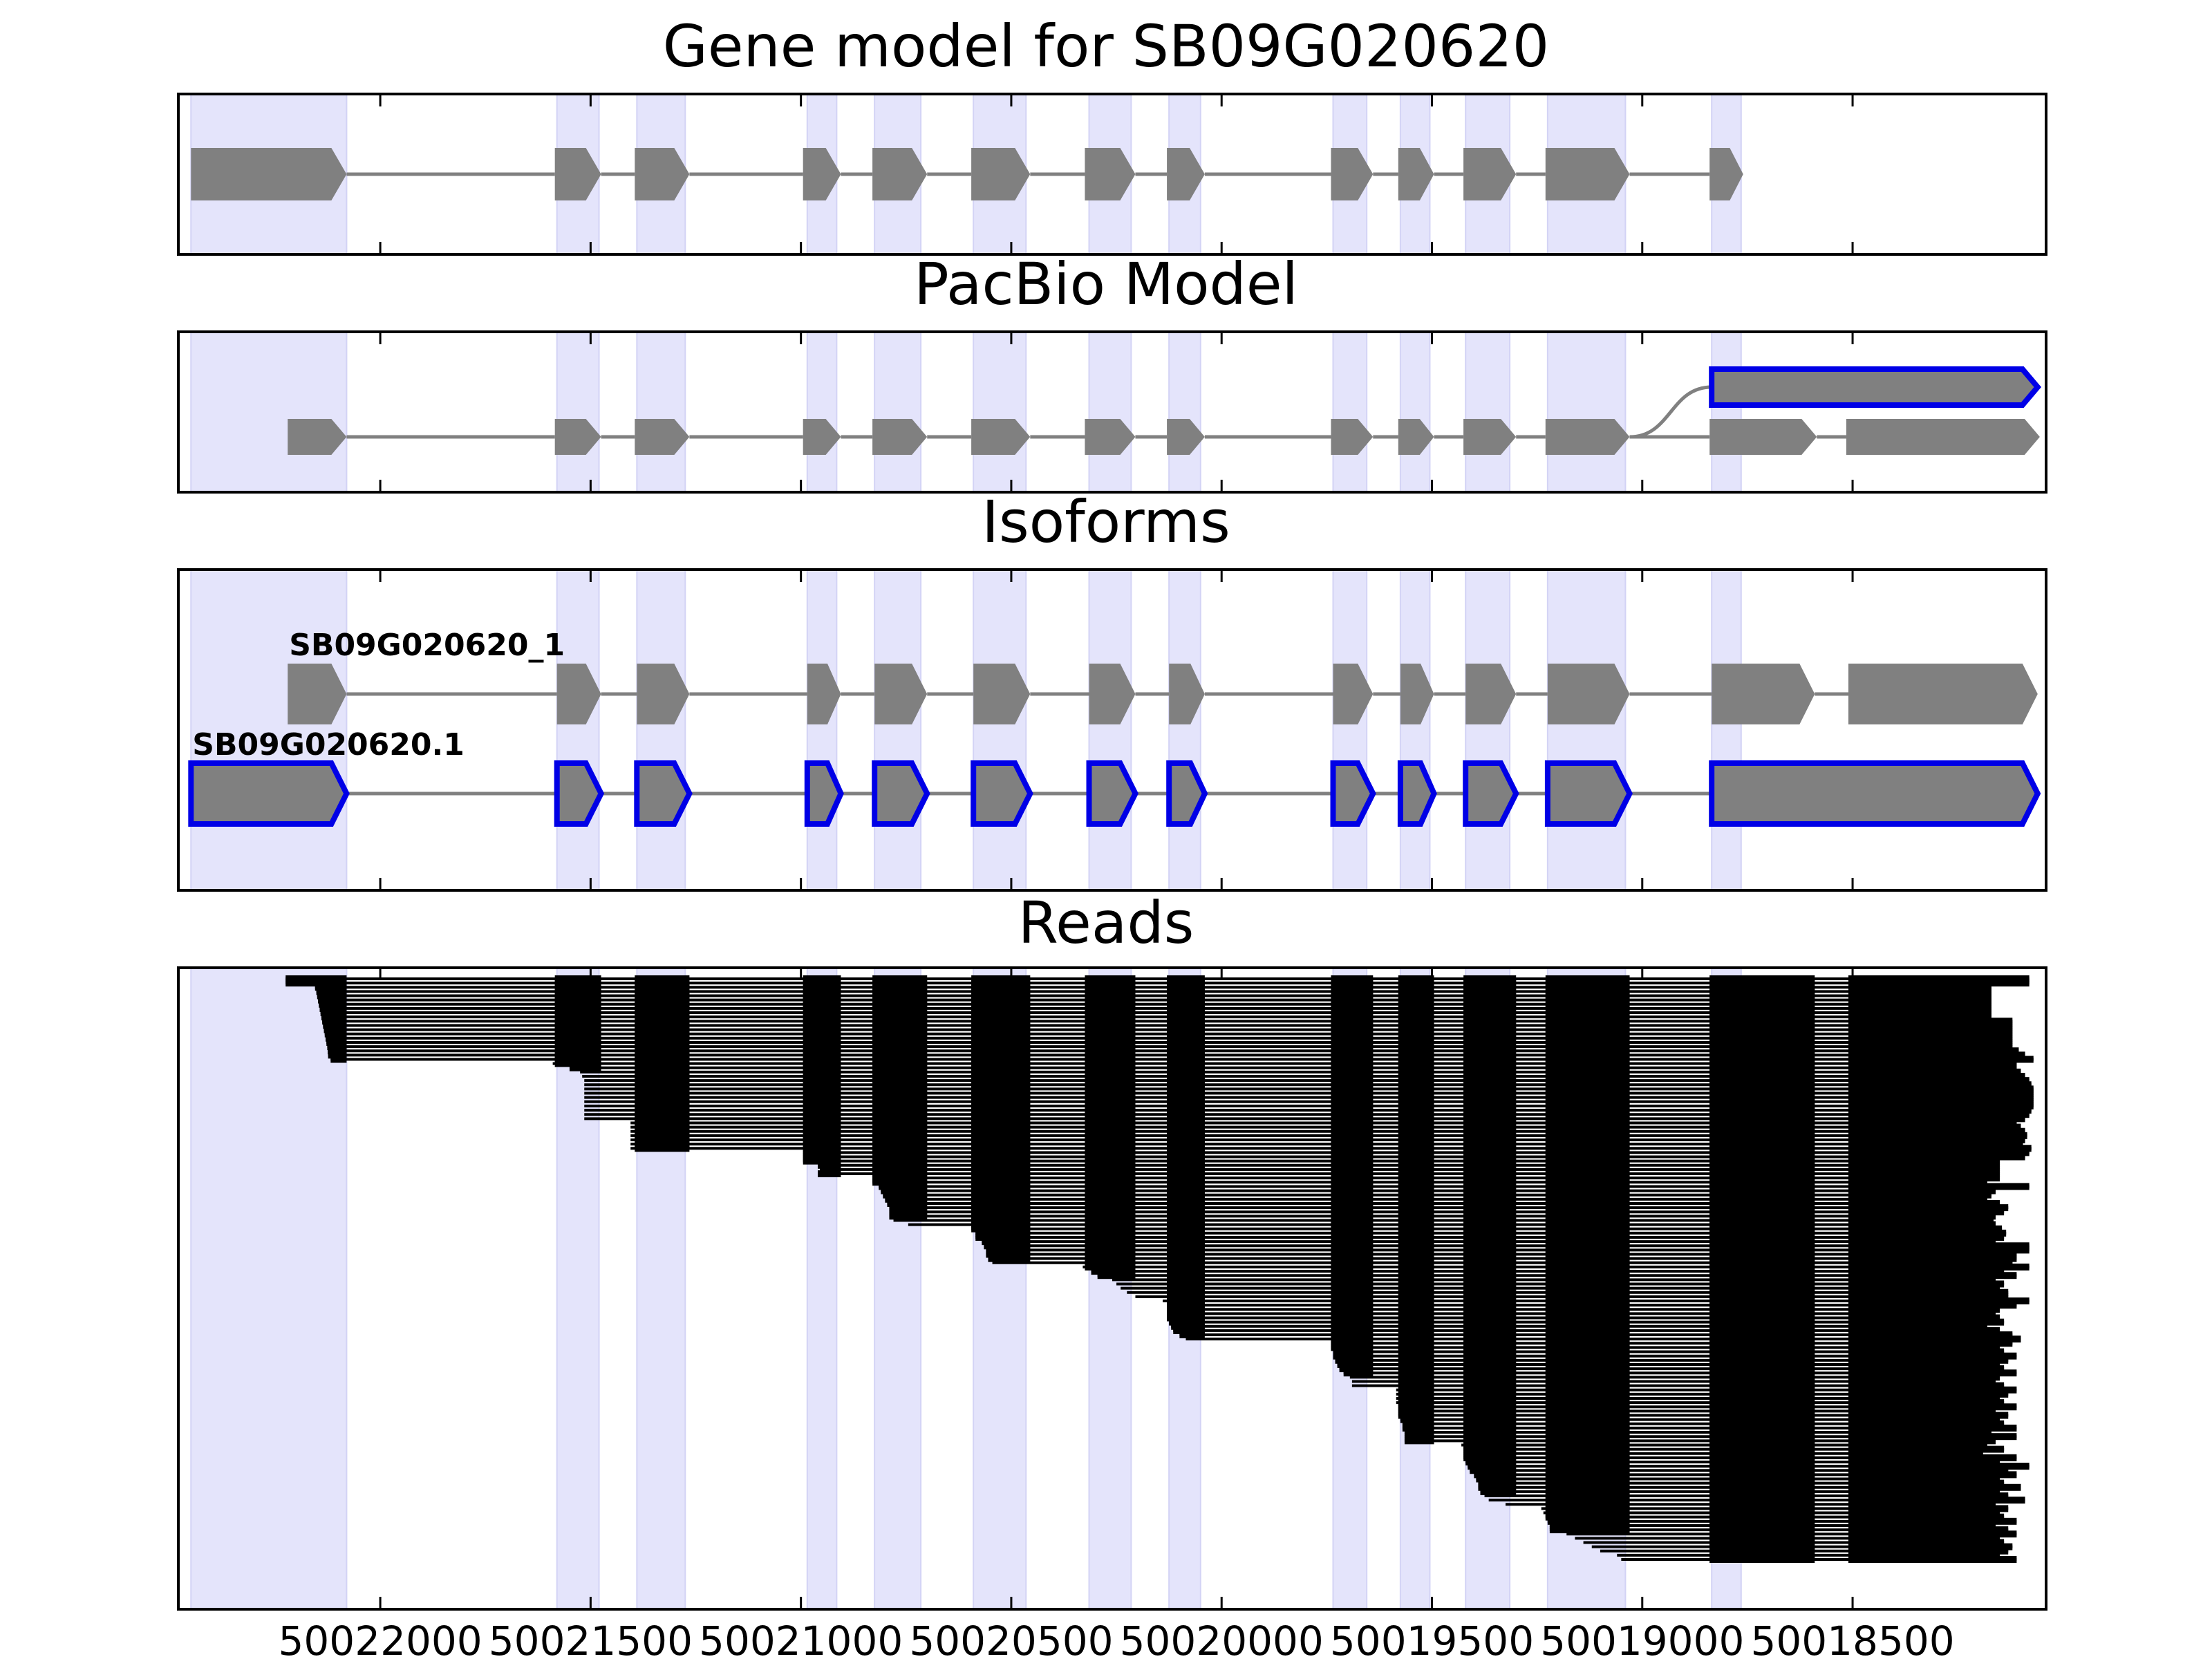 The image size is (2212, 1659). I want to click on x-tick-label: 50019000, so click(1642, 1638).